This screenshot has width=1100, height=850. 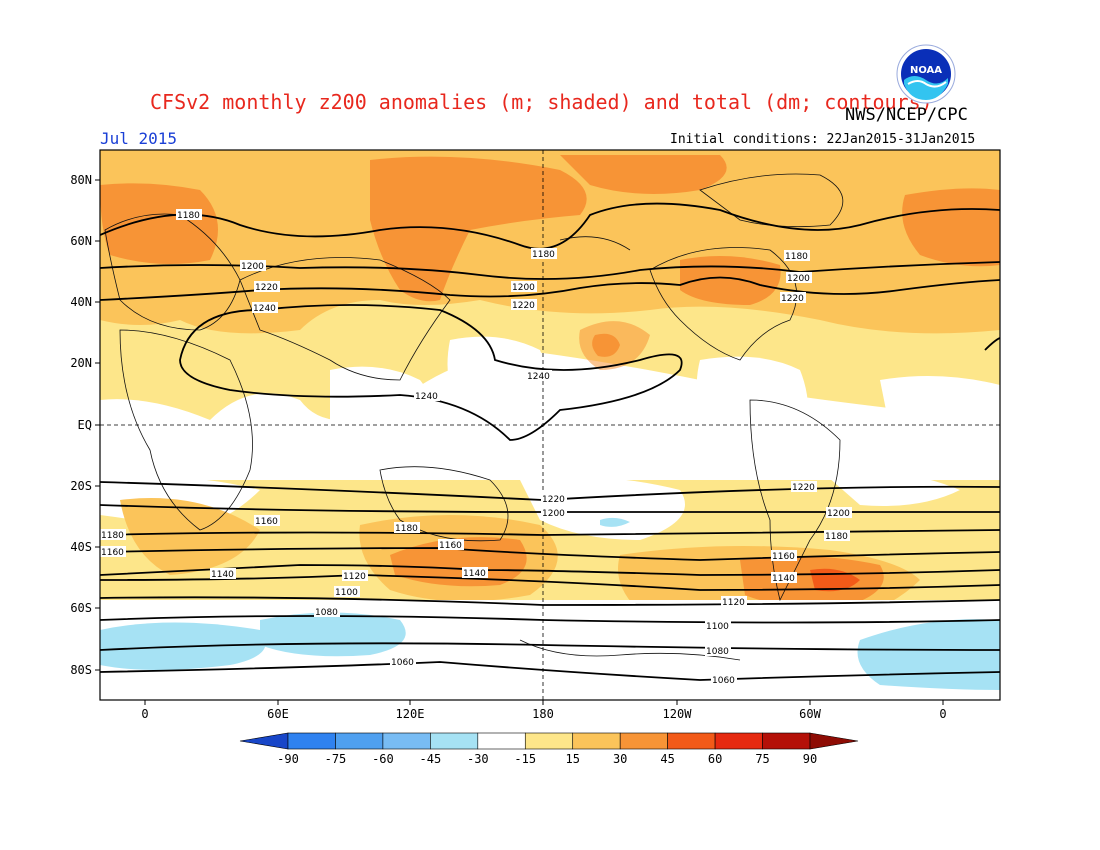 I want to click on organization-label: NWS/NCEP/CPC, so click(x=906, y=115).